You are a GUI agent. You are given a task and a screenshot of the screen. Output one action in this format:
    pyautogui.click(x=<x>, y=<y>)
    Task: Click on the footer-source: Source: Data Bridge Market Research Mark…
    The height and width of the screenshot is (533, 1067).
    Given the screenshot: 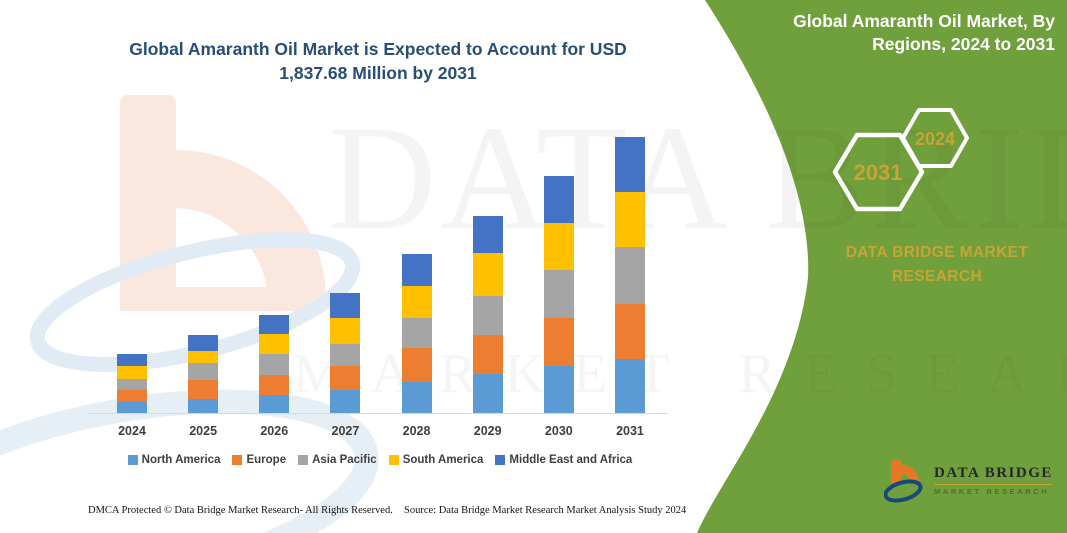 What is the action you would take?
    pyautogui.click(x=545, y=510)
    